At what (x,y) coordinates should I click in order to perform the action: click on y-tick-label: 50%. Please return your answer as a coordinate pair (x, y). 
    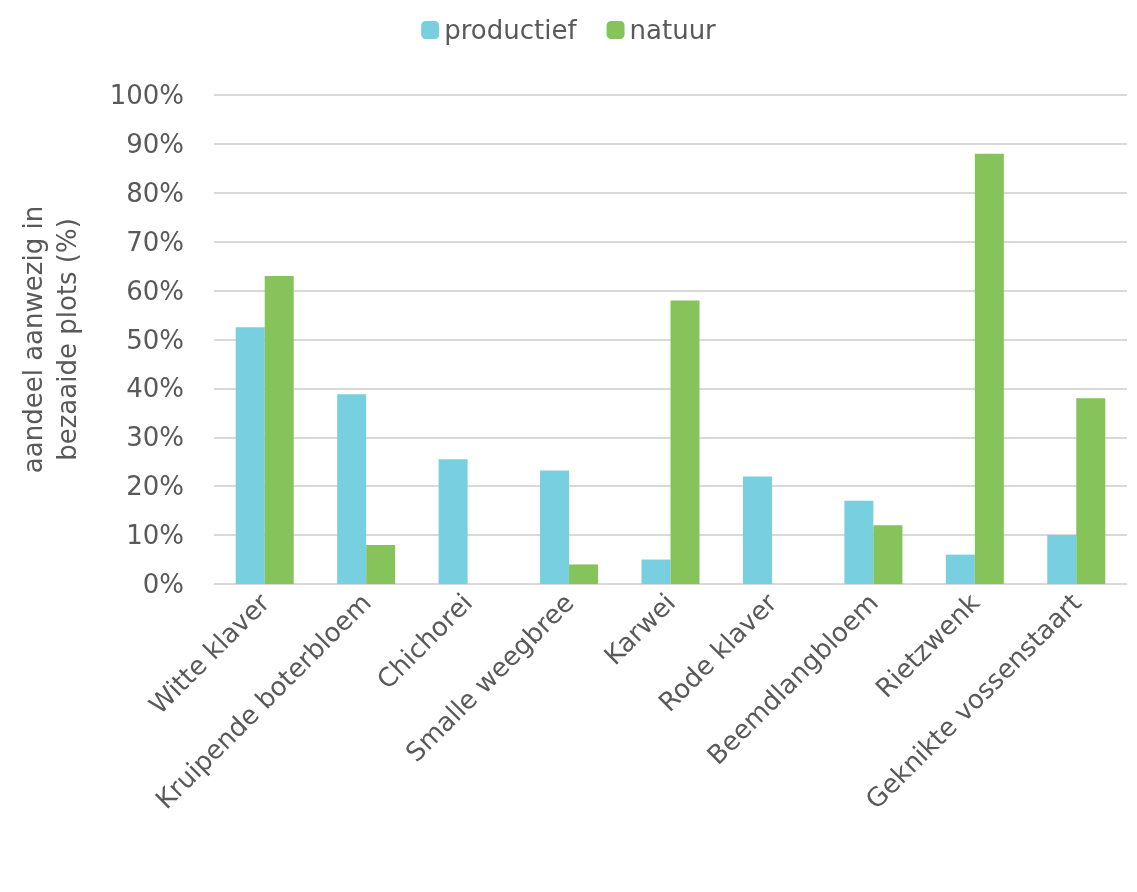
    Looking at the image, I should click on (155, 339).